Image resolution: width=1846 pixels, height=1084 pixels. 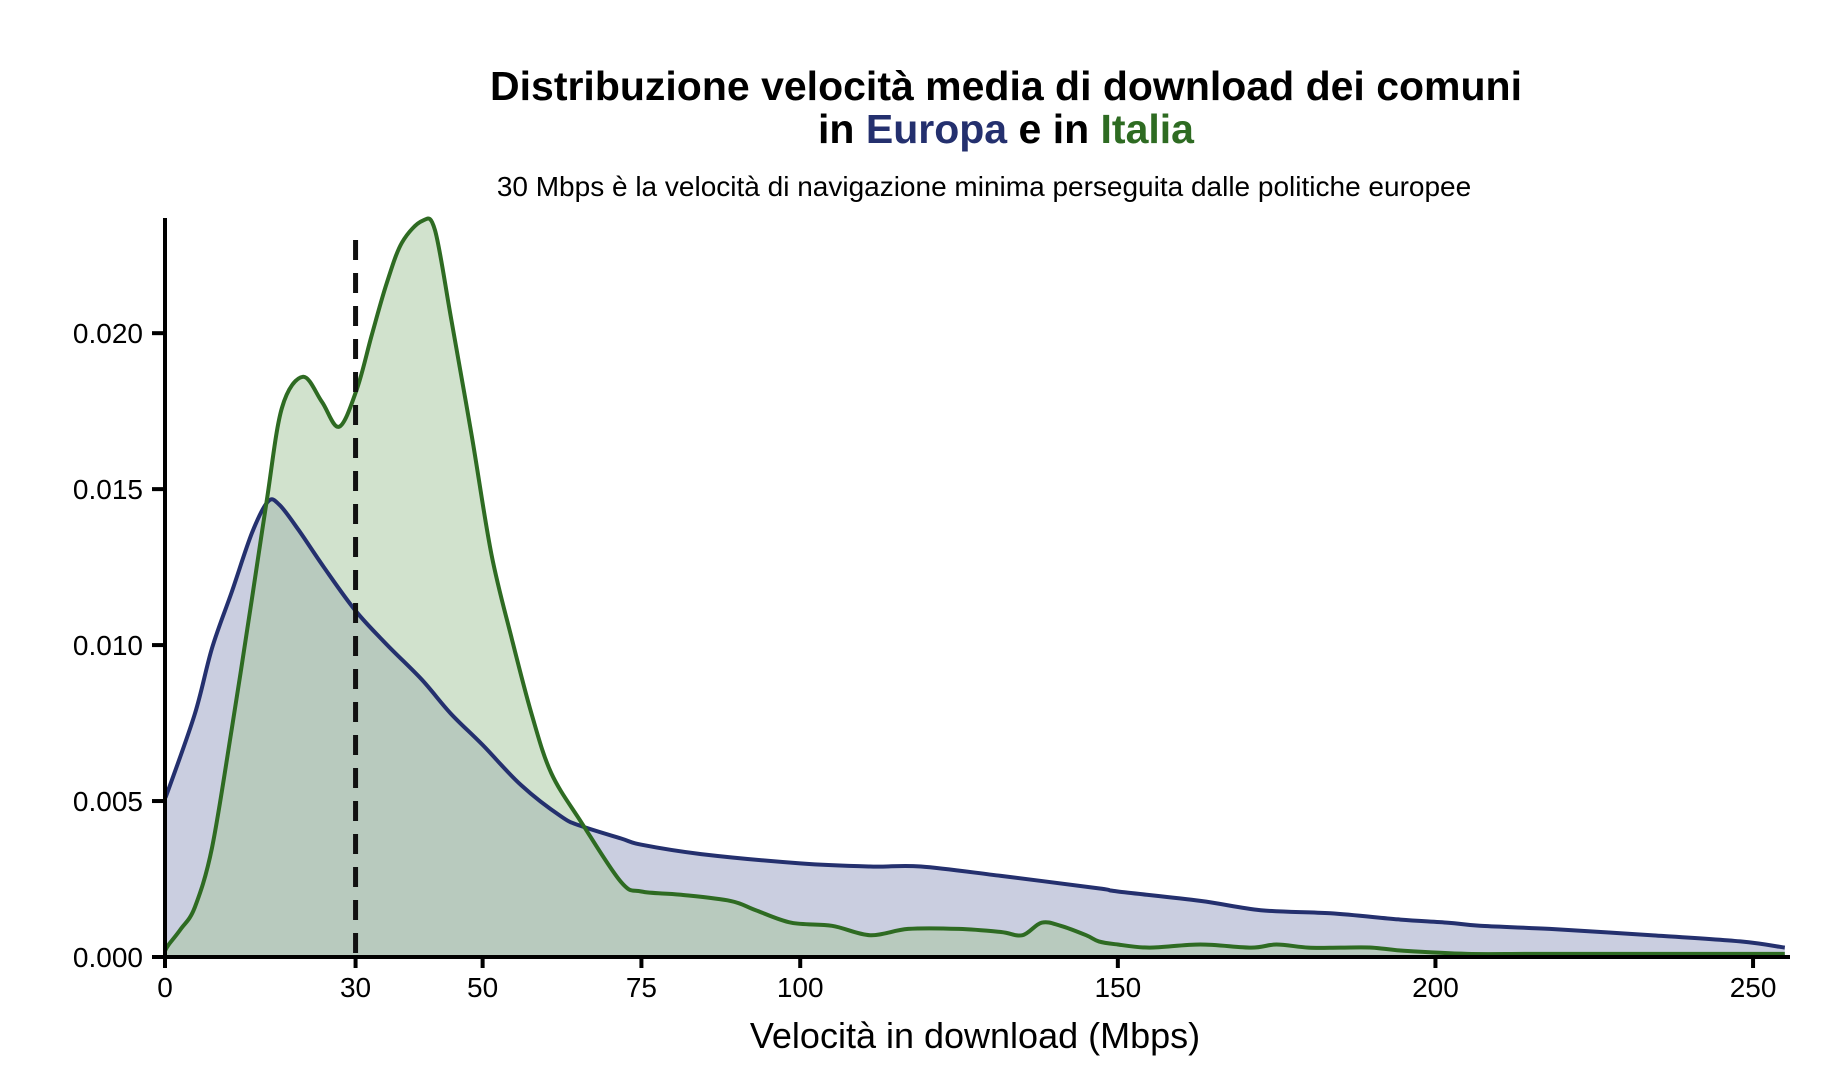 What do you see at coordinates (108, 645) in the screenshot?
I see `y-tick-label: 0.010` at bounding box center [108, 645].